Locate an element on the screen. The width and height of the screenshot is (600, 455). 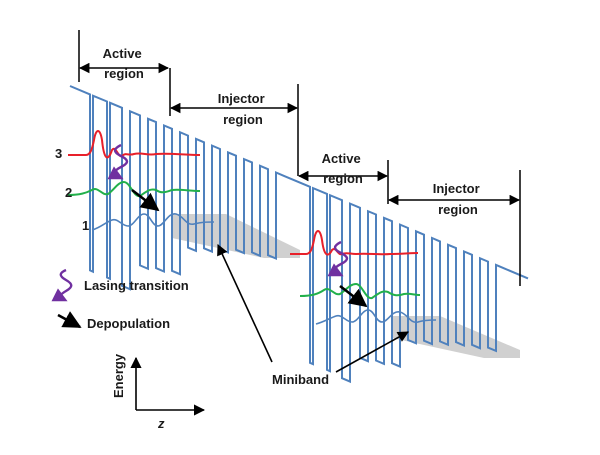
active-region-label-1: Active region is located at coordinates (124, 63).